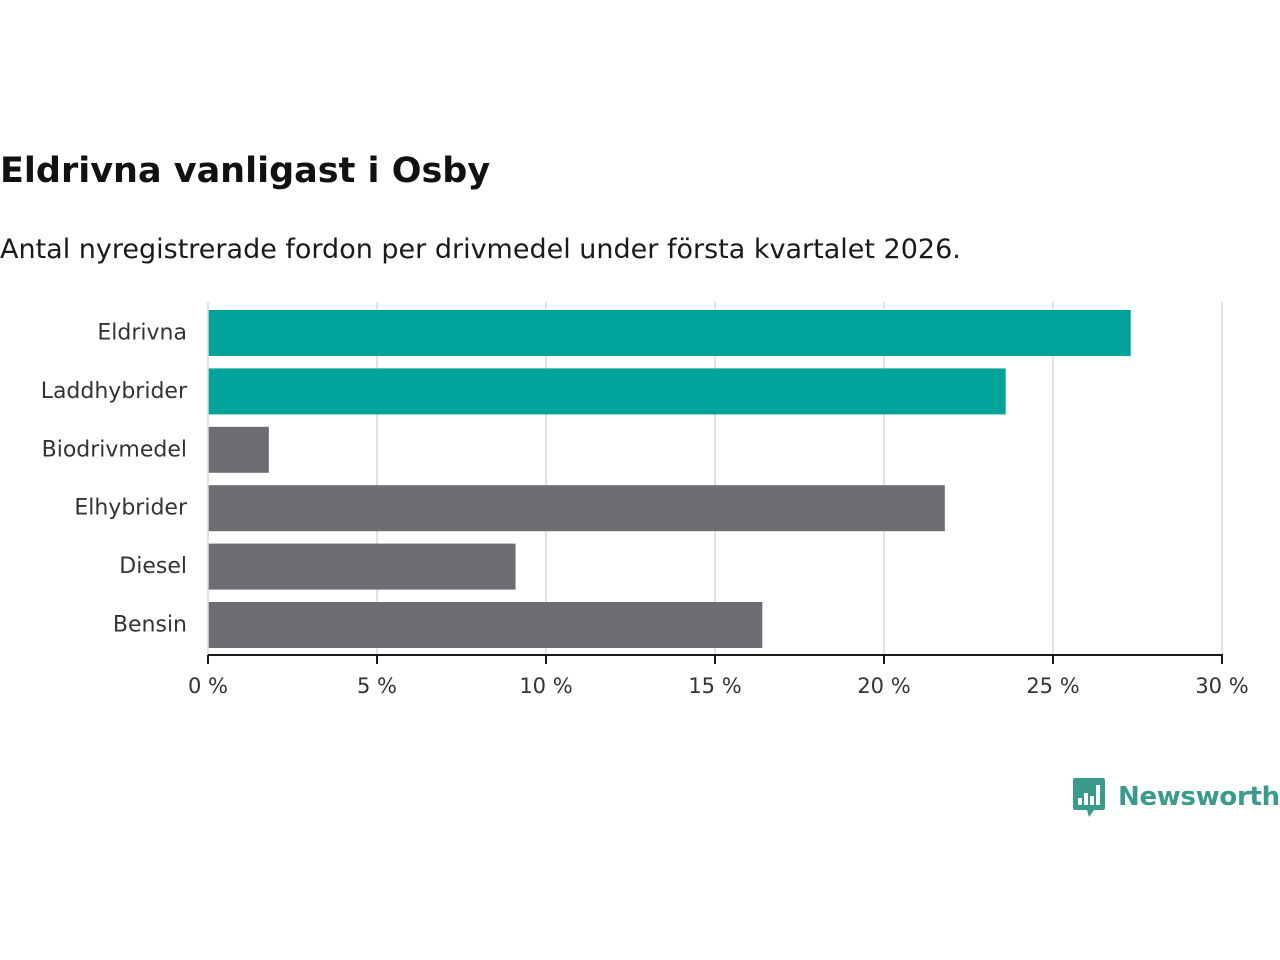 Image resolution: width=1280 pixels, height=960 pixels. I want to click on bar-bensin, so click(485, 625).